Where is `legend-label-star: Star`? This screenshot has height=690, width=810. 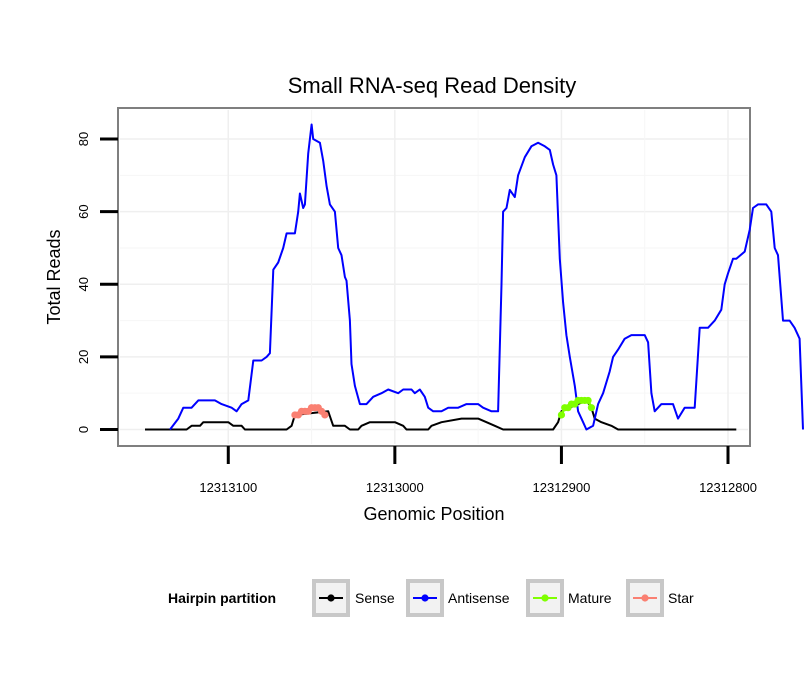
legend-label-star: Star is located at coordinates (681, 598).